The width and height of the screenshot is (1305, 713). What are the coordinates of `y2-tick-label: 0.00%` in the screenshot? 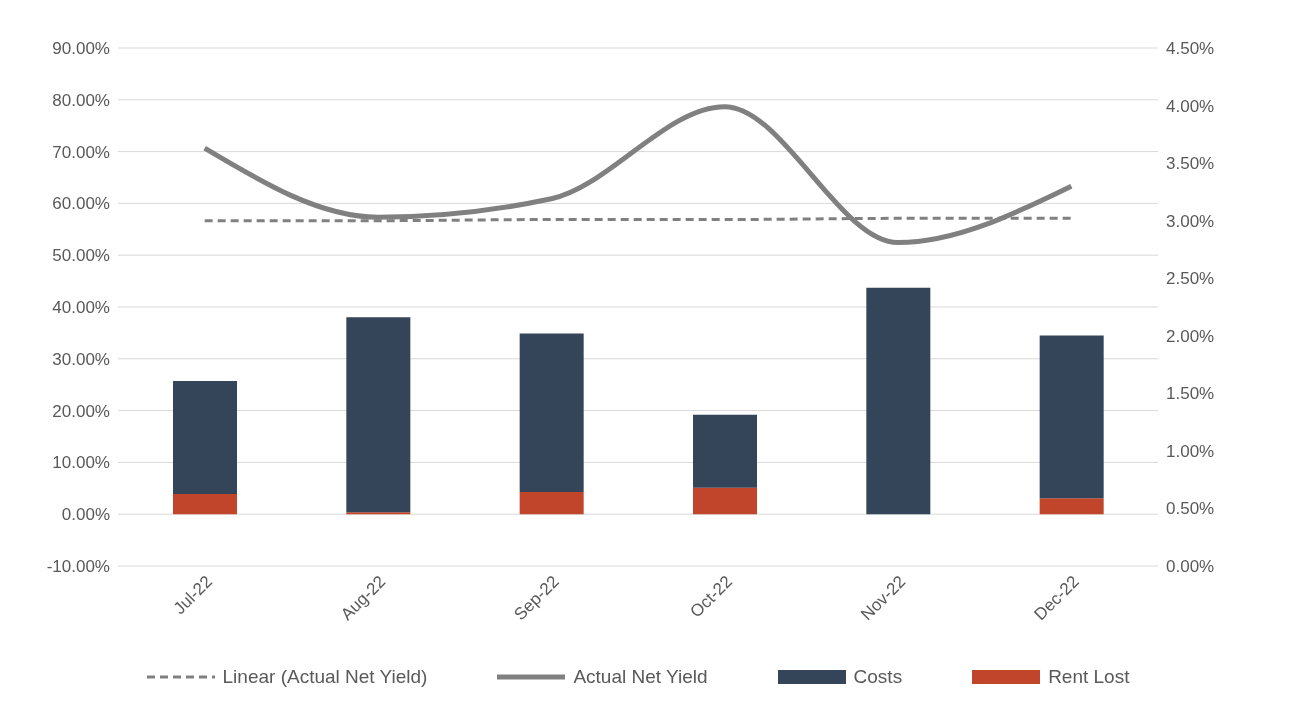 It's located at (1190, 567).